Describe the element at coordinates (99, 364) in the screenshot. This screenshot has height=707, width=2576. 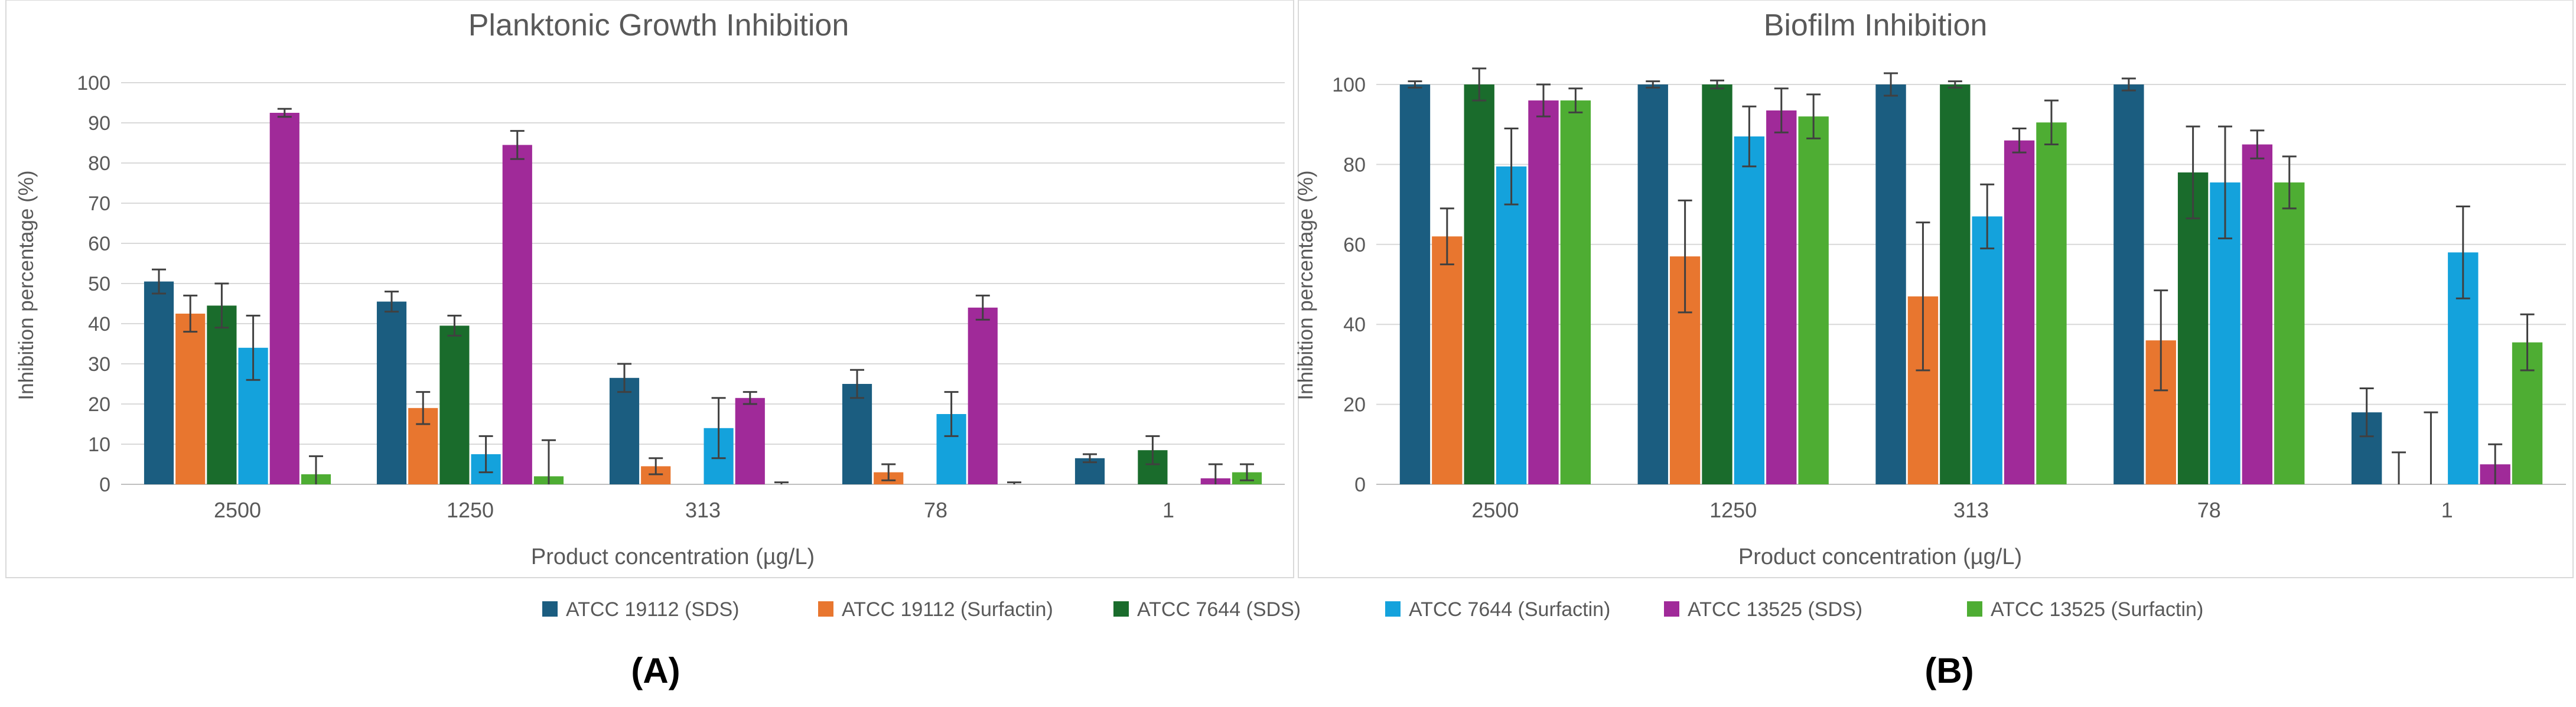
I see `y-tick-label: 30` at that location.